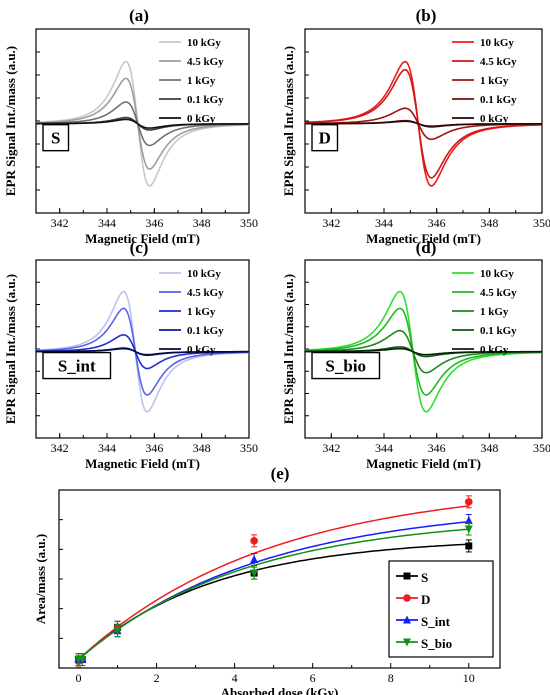 The image size is (550, 695). Describe the element at coordinates (425, 599) in the screenshot. I see `legend-label: D` at that location.